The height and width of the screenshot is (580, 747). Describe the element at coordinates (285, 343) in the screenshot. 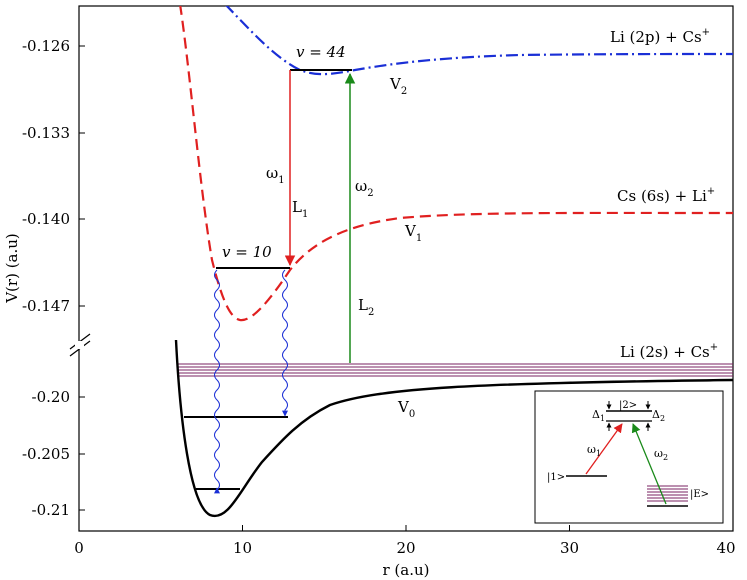

I see `decay-wave-right` at that location.